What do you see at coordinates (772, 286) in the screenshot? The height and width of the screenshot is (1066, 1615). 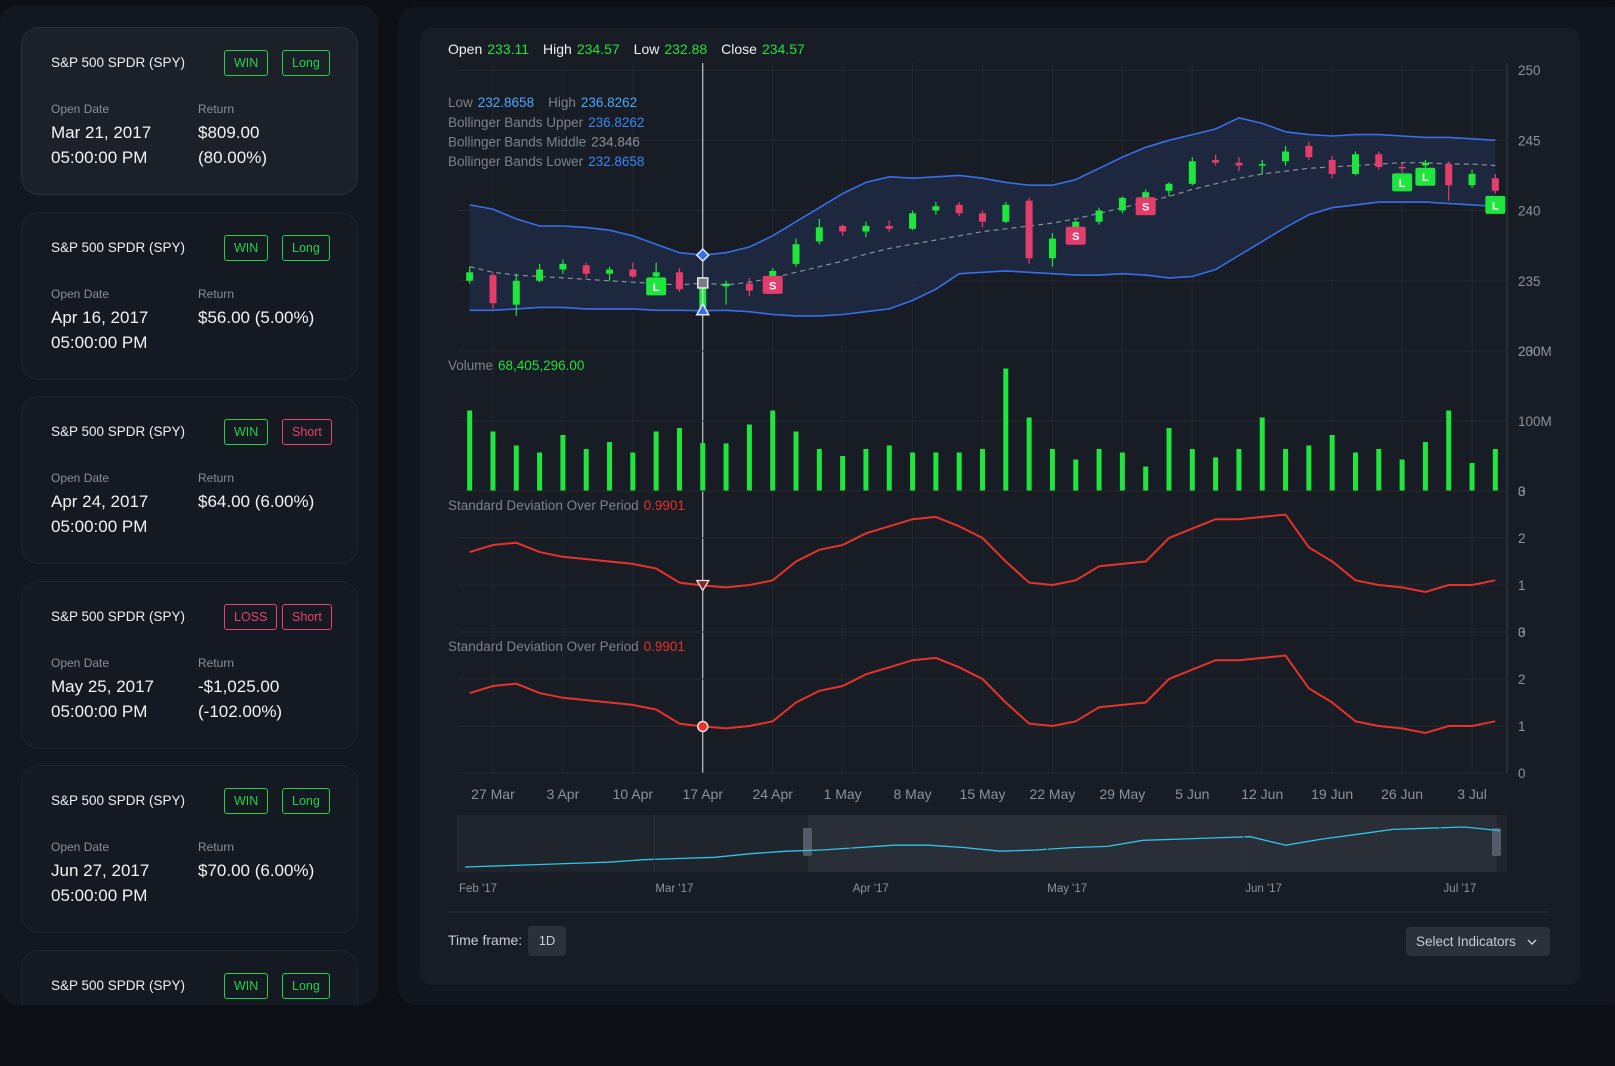 I see `trade-marker-label: S` at bounding box center [772, 286].